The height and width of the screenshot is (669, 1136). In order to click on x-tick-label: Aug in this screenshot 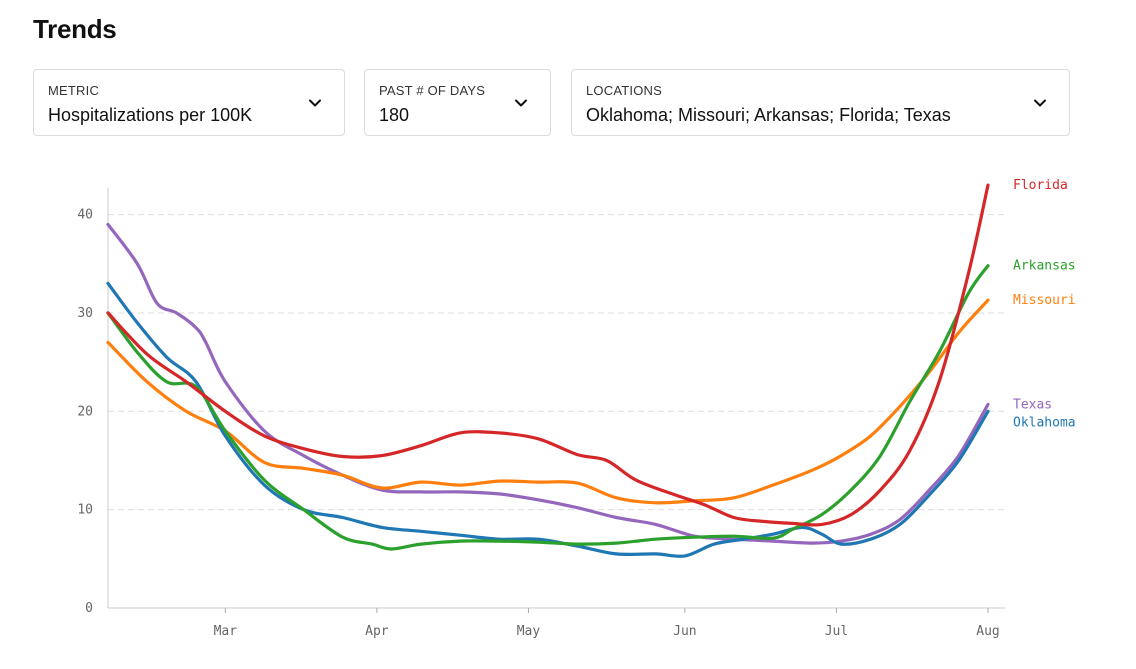, I will do `click(987, 631)`.